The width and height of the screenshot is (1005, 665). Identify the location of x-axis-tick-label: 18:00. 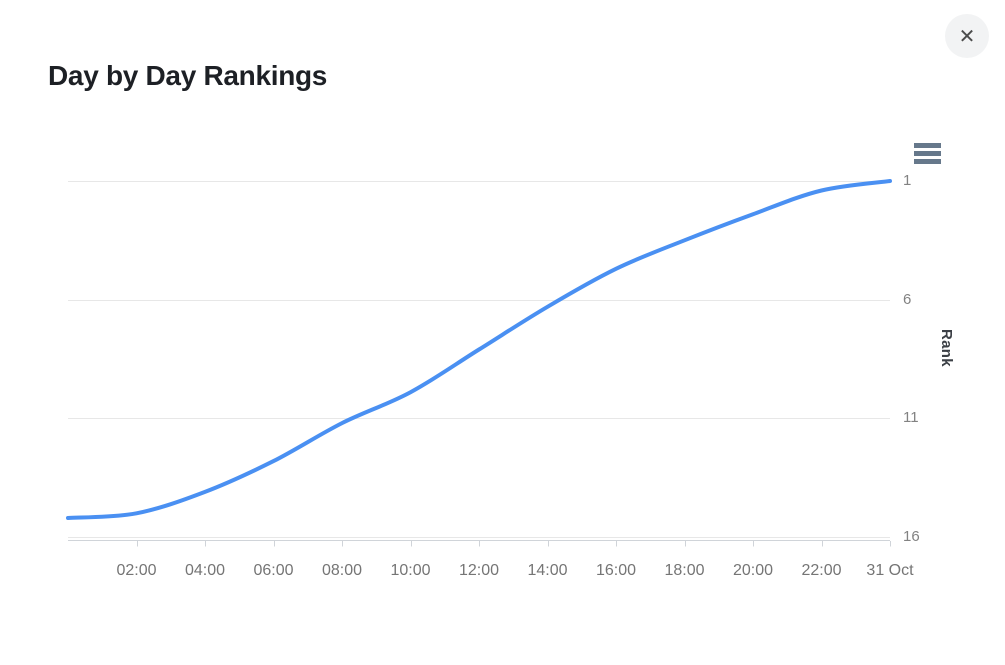
(684, 570).